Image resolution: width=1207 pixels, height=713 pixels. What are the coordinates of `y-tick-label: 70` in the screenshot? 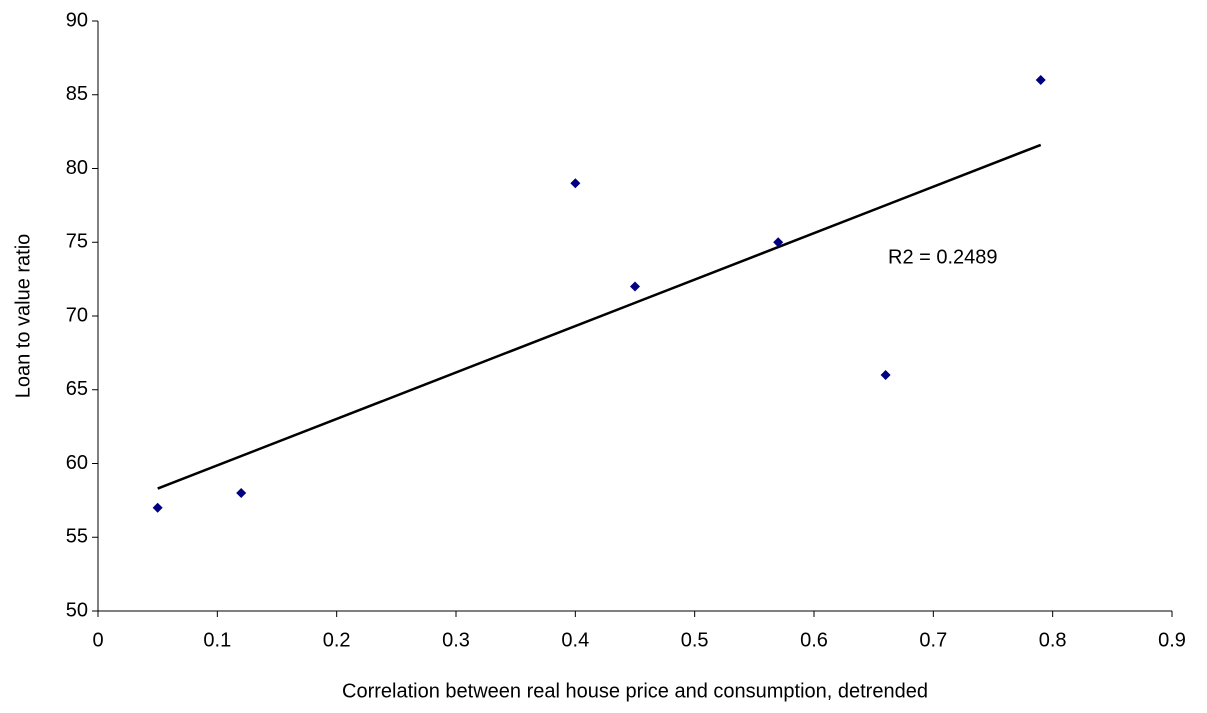 It's located at (77, 315).